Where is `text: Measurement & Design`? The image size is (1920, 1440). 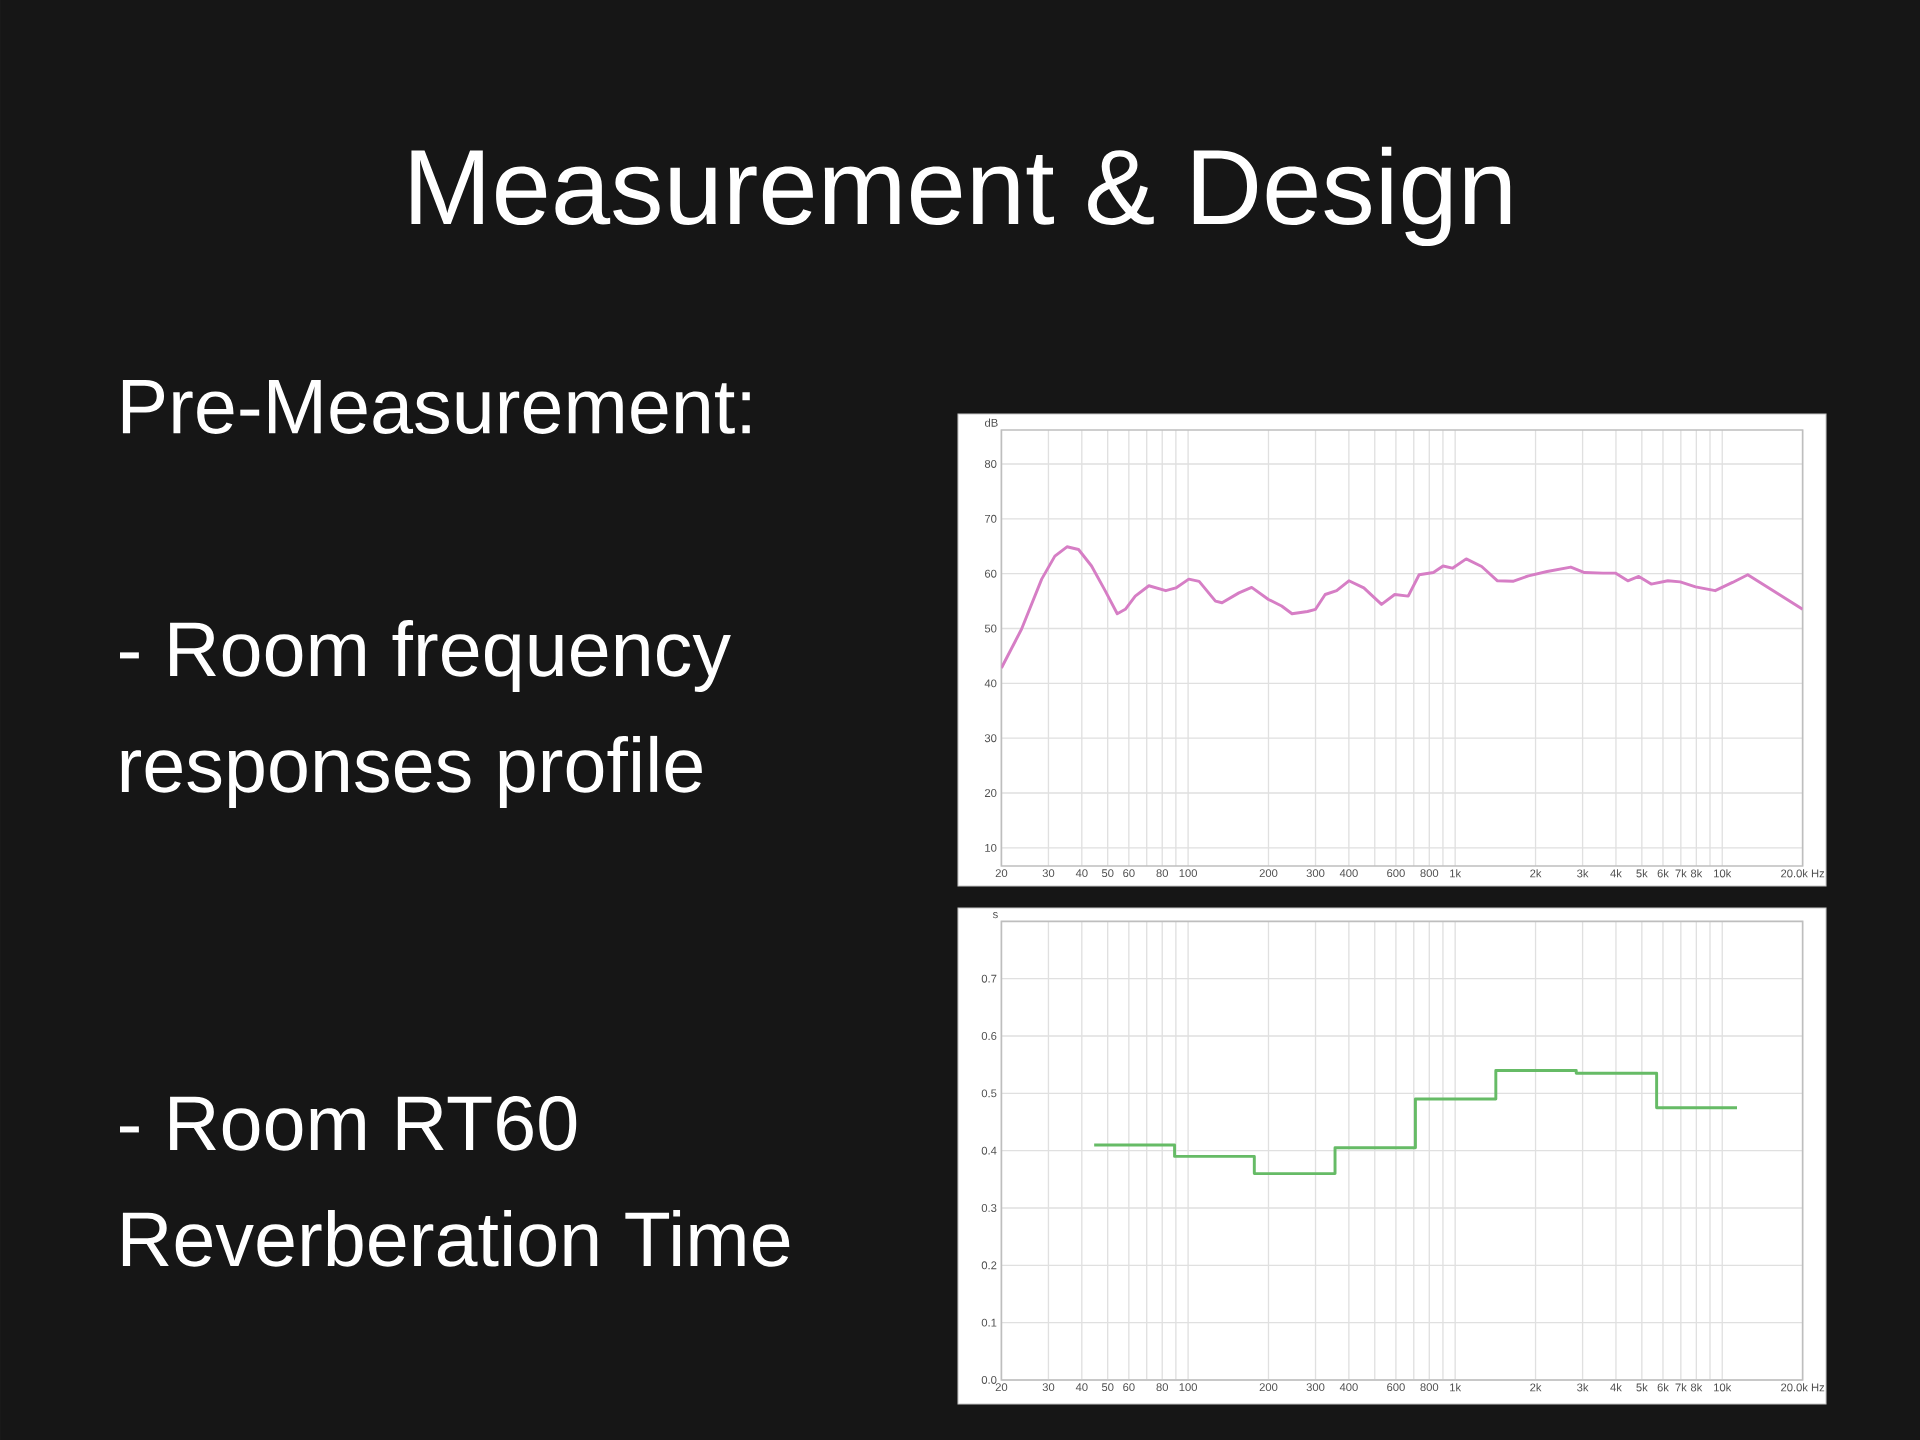 text: Measurement & Design is located at coordinates (961, 196).